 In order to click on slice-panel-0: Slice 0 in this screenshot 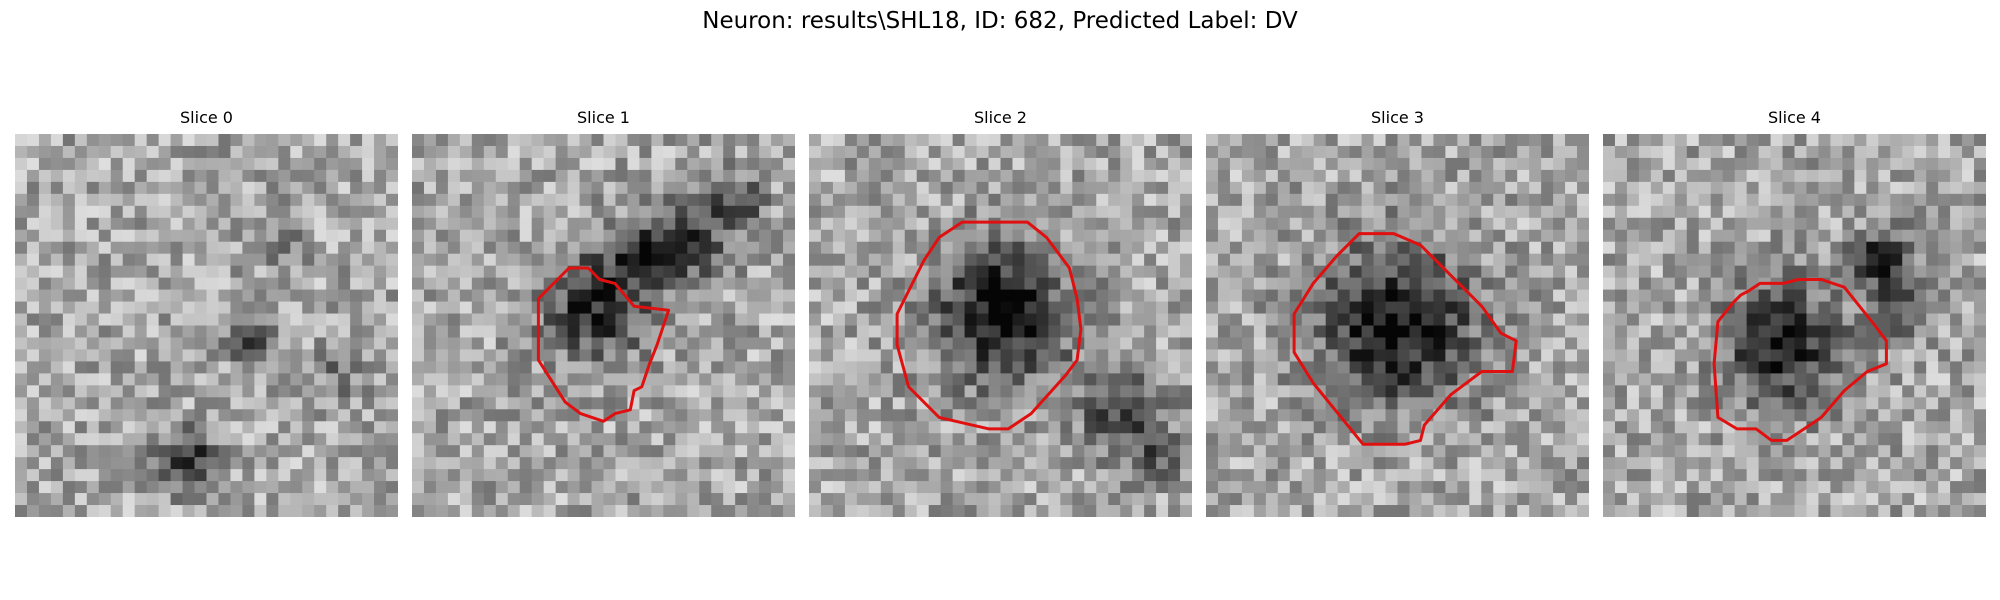, I will do `click(206, 312)`.